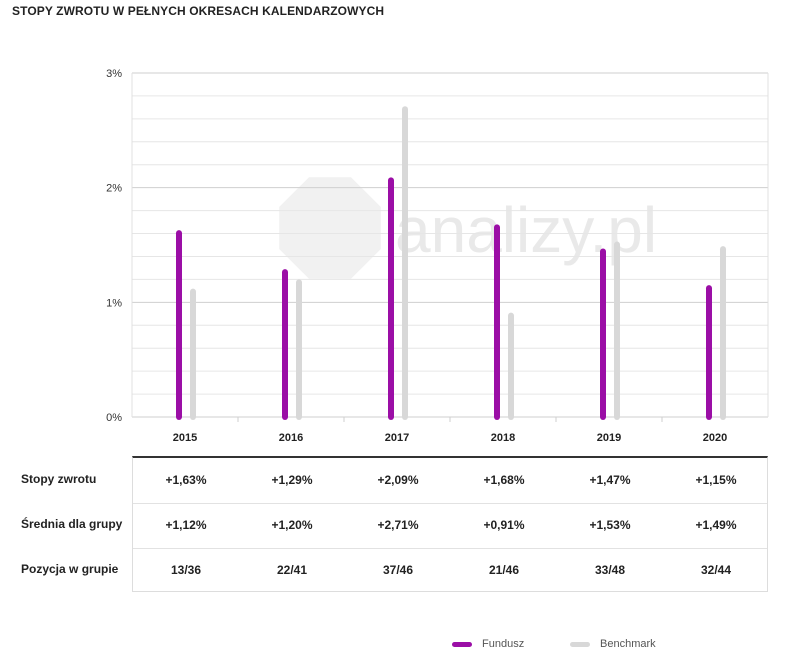  What do you see at coordinates (114, 74) in the screenshot?
I see `y-tick-label: 3%` at bounding box center [114, 74].